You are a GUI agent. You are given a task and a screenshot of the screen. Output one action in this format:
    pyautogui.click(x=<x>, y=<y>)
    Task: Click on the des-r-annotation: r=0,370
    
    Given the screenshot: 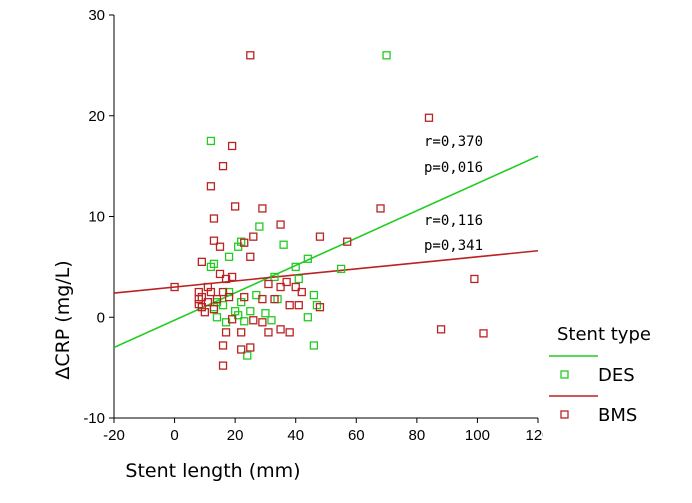 What is the action you would take?
    pyautogui.click(x=453, y=142)
    